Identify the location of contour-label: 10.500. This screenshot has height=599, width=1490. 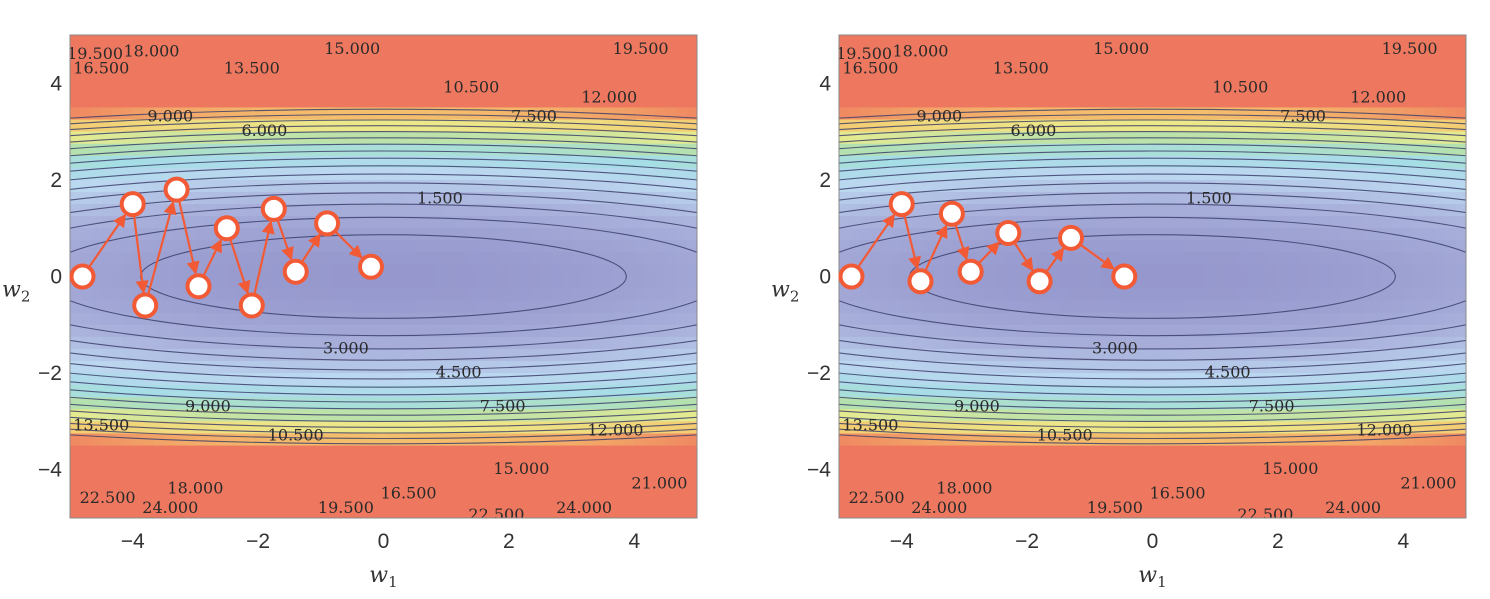
(1240, 87).